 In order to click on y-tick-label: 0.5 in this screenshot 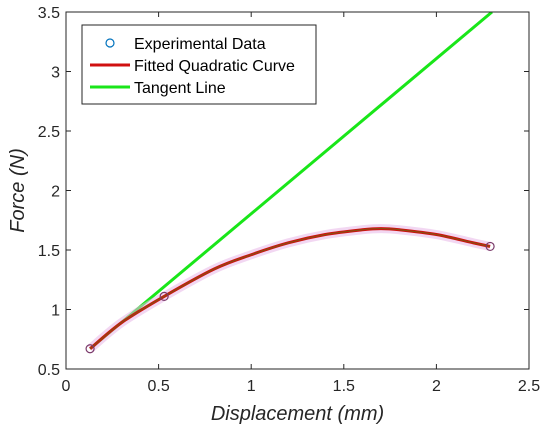, I will do `click(49, 370)`.